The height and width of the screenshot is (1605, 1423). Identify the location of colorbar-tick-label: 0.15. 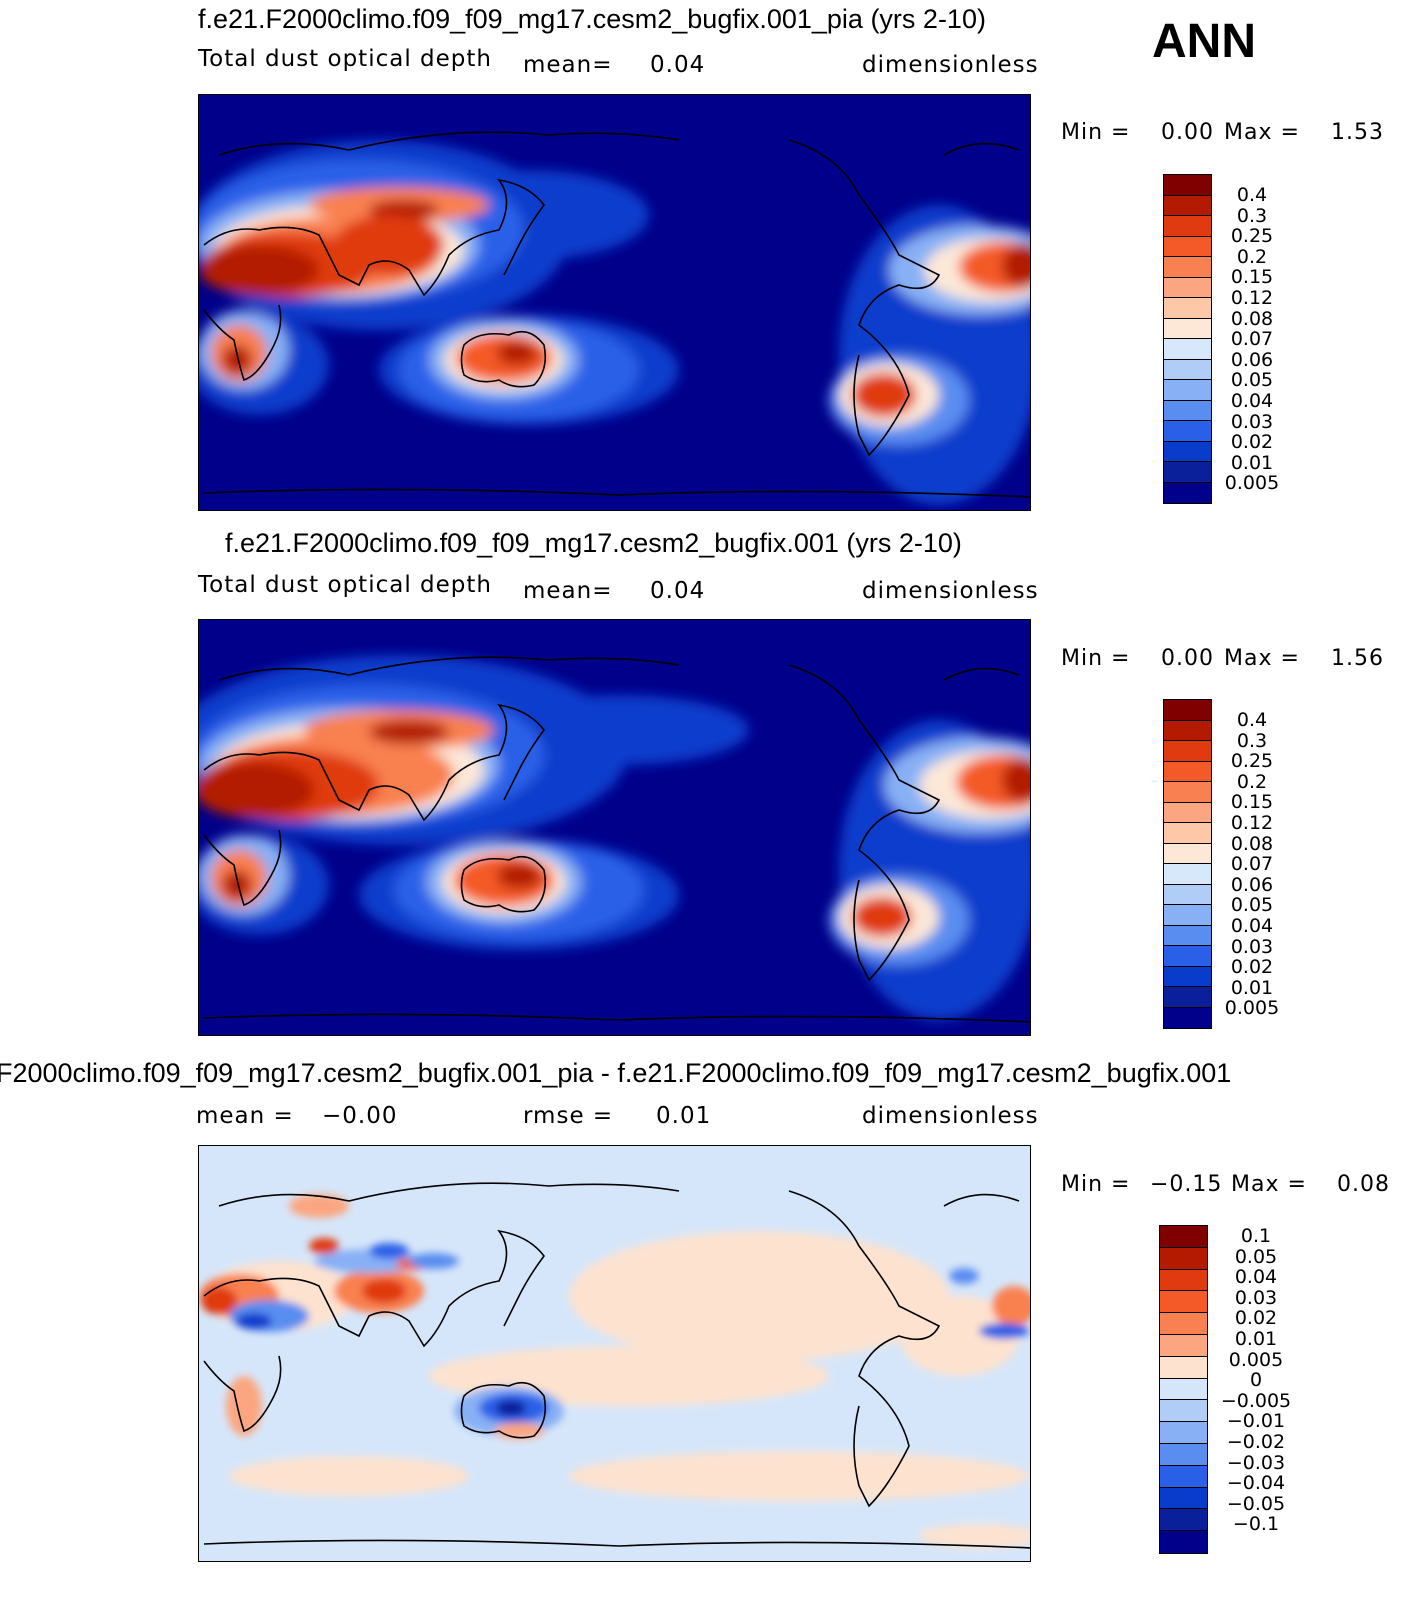
(1252, 802).